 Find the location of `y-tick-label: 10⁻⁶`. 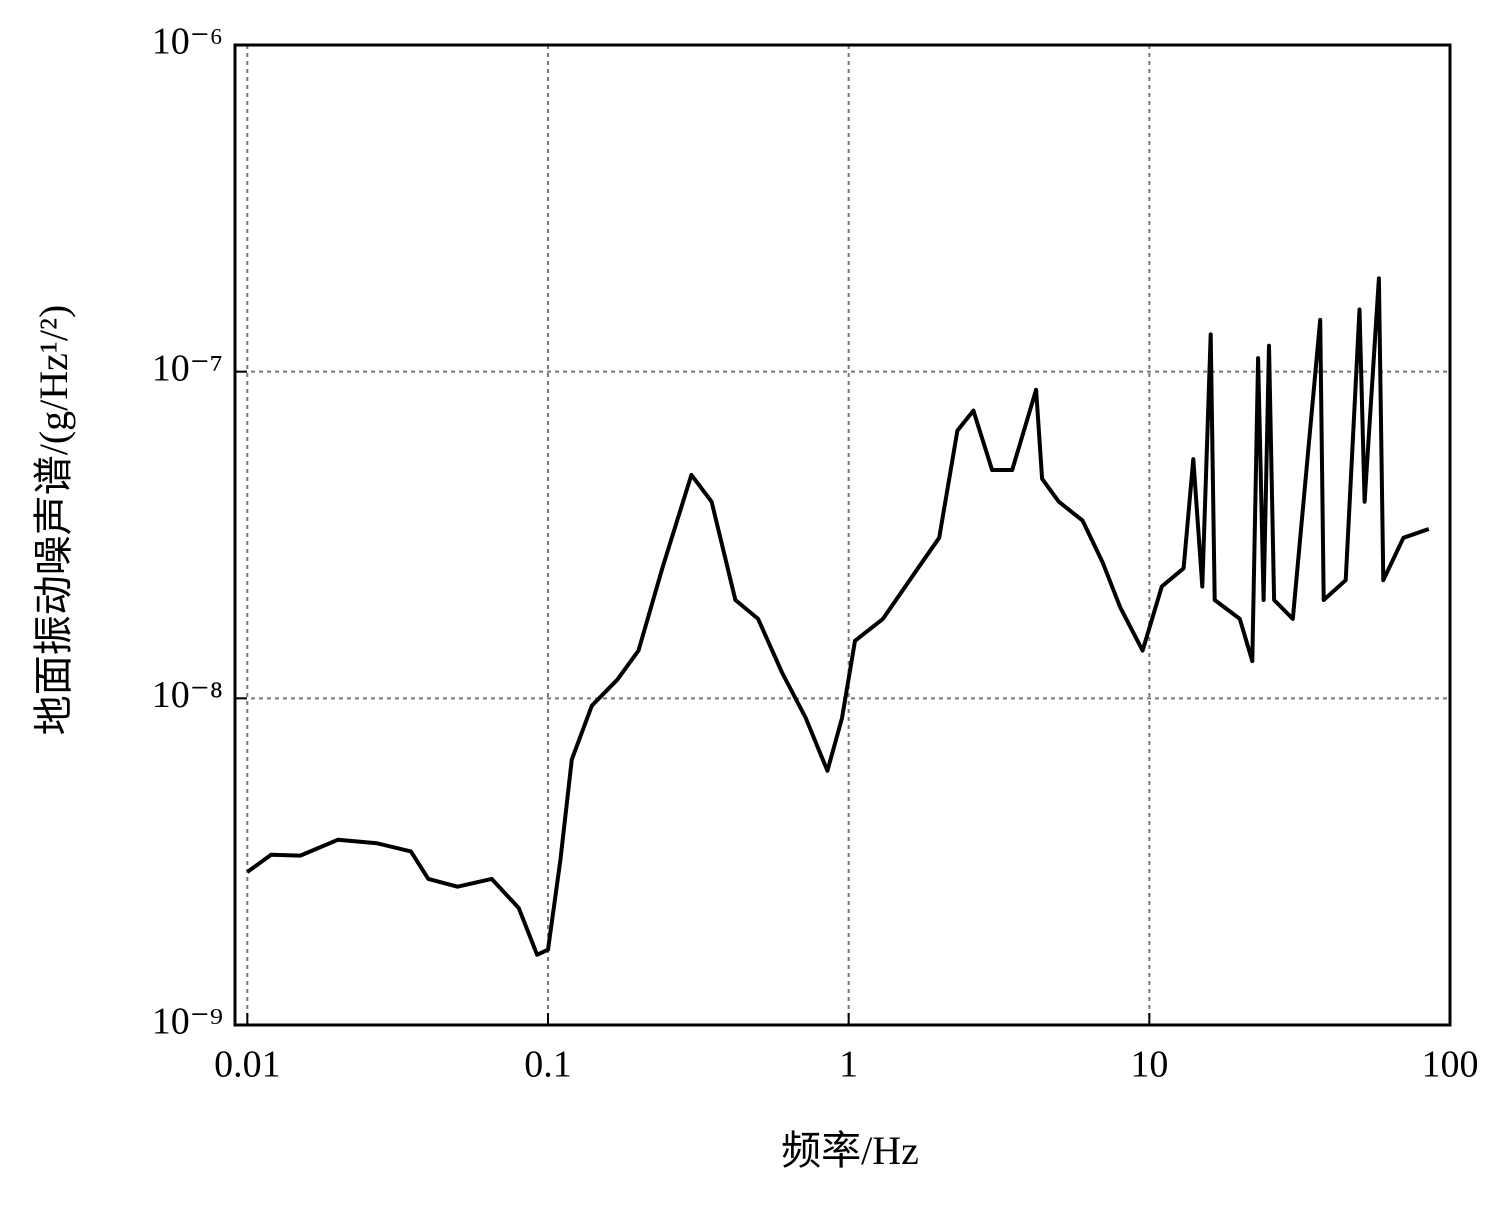

y-tick-label: 10⁻⁶ is located at coordinates (187, 42).